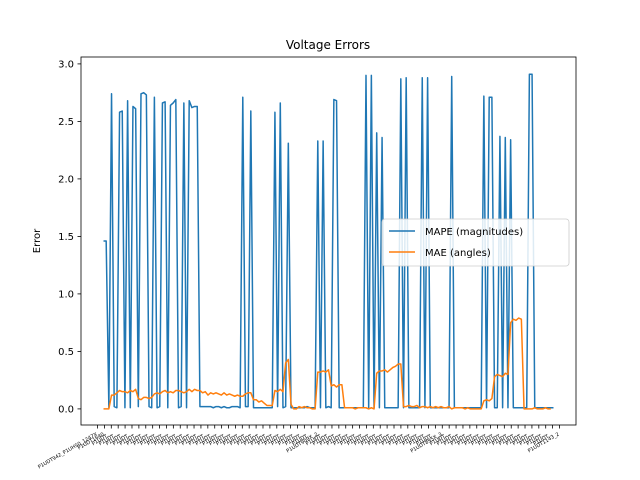  Describe the element at coordinates (66, 179) in the screenshot. I see `y-tick-label: 2.0` at that location.